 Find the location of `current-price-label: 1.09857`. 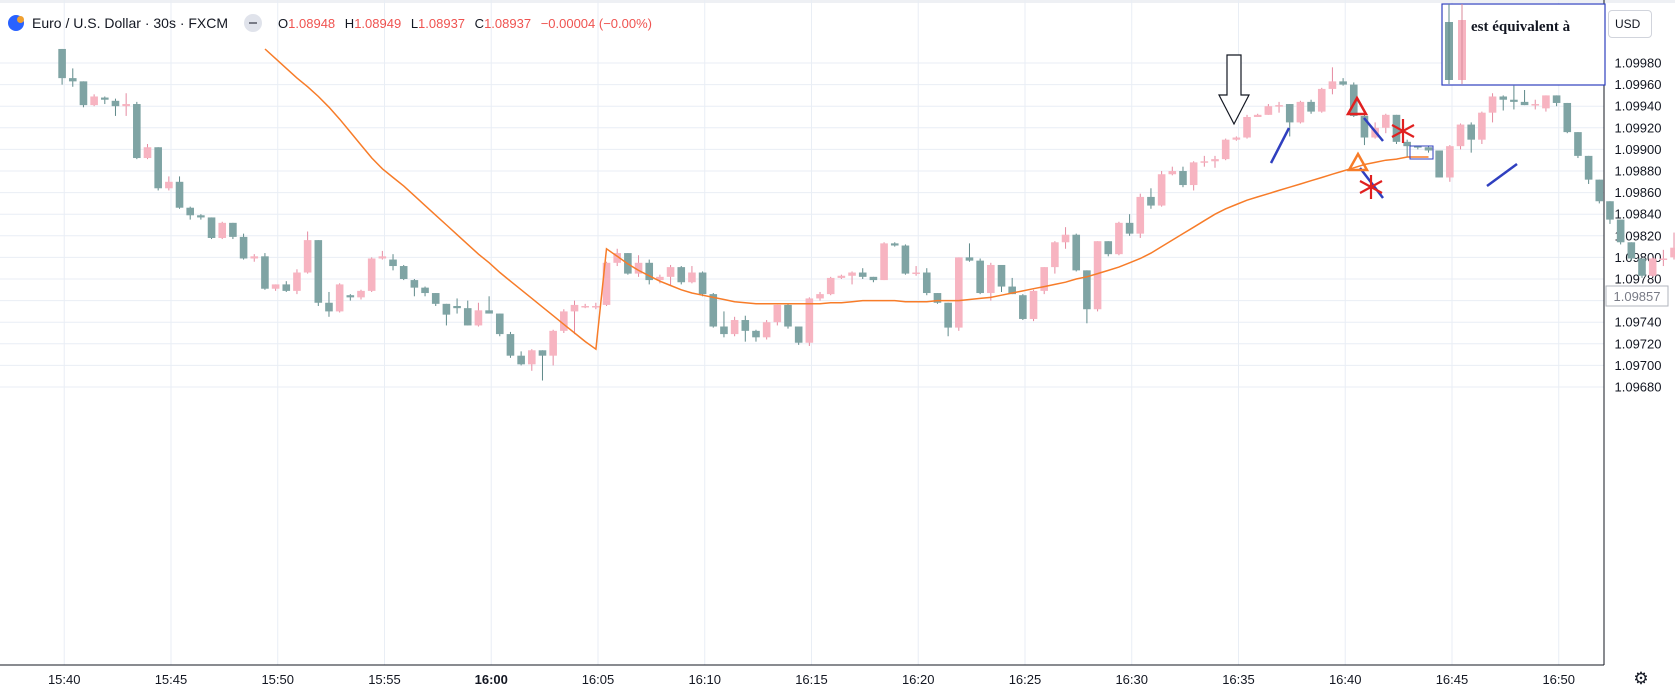

current-price-label: 1.09857 is located at coordinates (1637, 296).